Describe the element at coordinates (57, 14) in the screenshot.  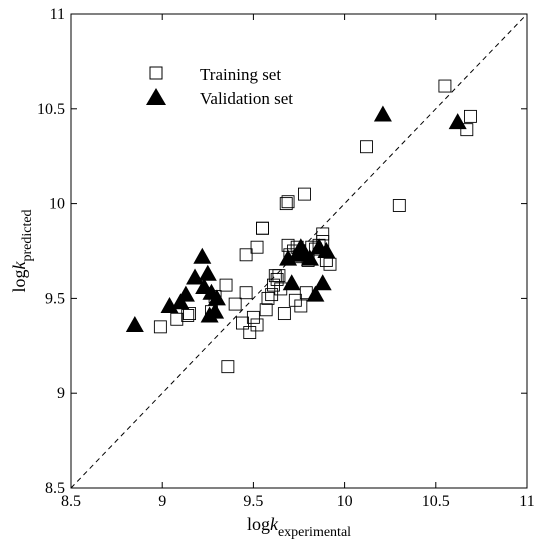
I see `y-tick-label: 11` at that location.